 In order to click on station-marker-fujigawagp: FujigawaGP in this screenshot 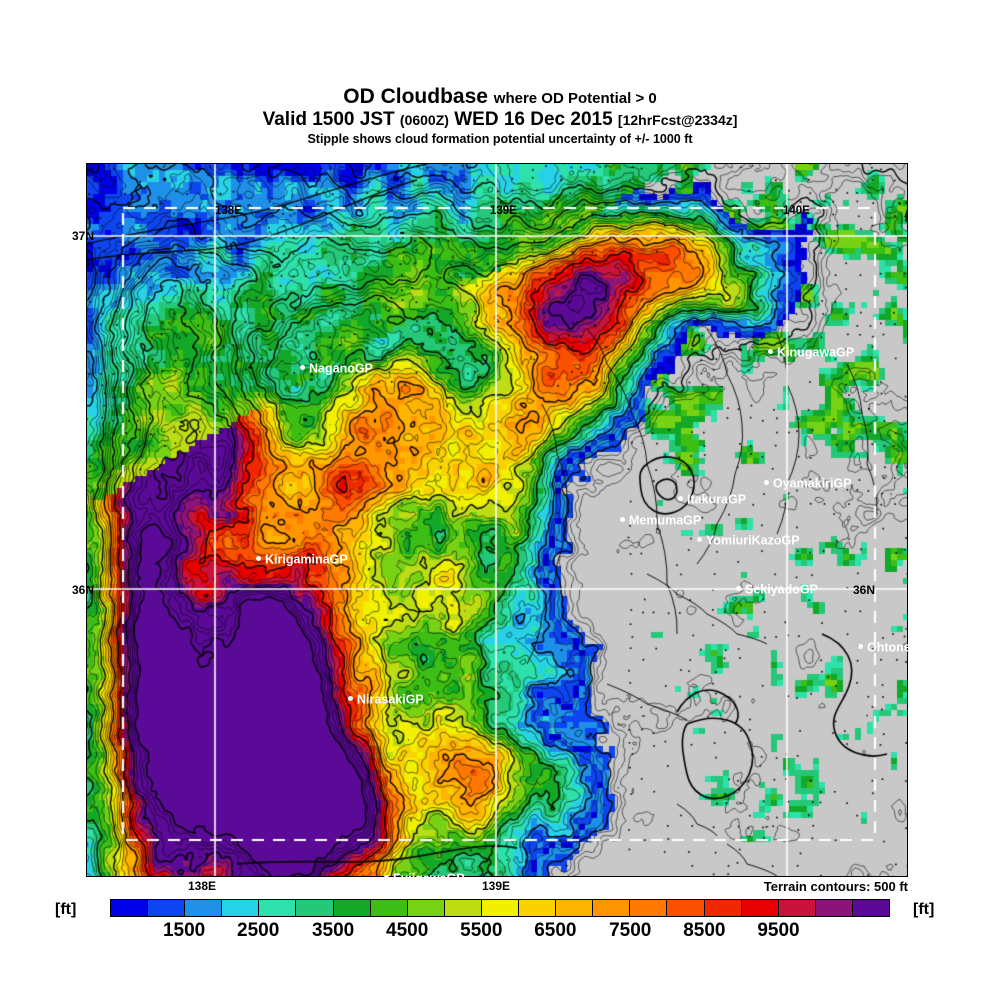, I will do `click(424, 878)`.